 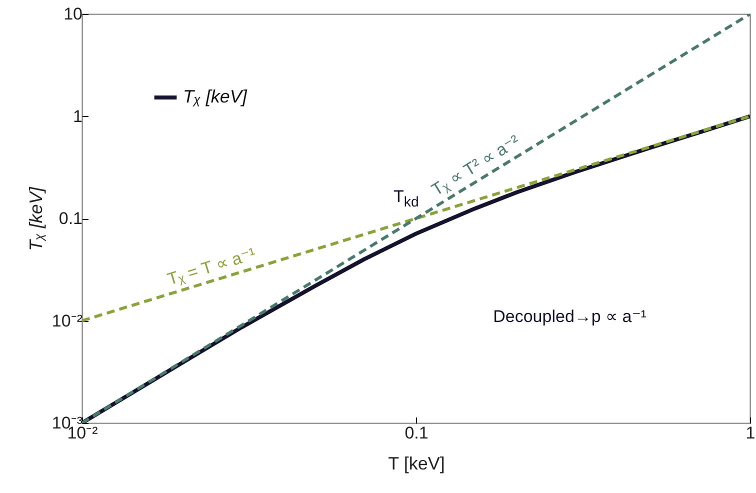 What do you see at coordinates (215, 96) in the screenshot?
I see `legend-label: Tᵪ [keV]` at bounding box center [215, 96].